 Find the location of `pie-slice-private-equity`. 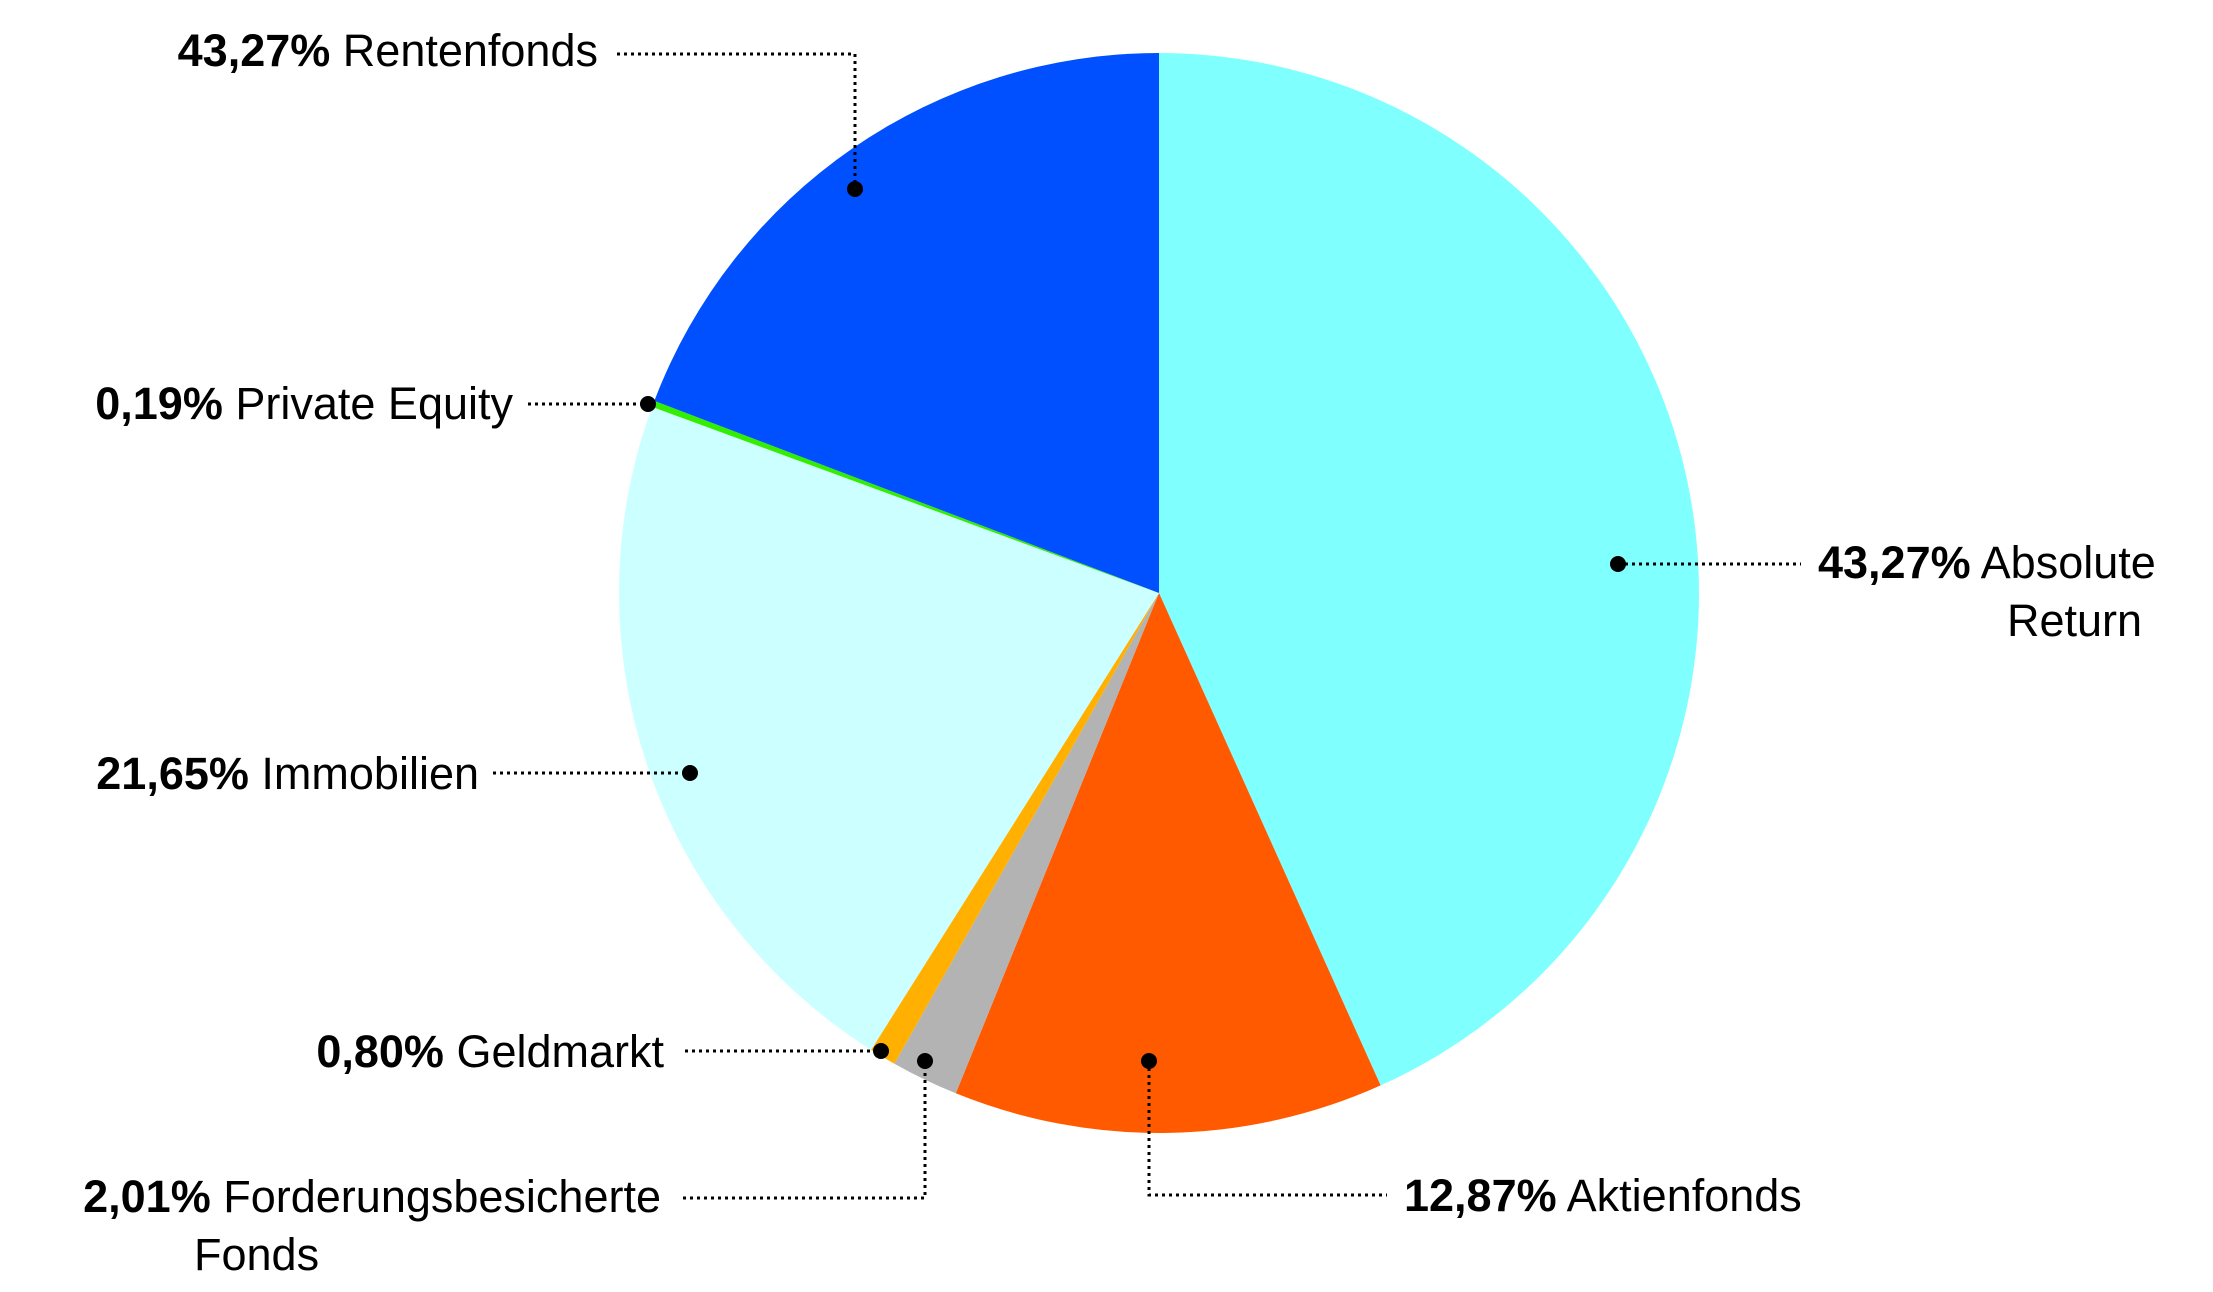

pie-slice-private-equity is located at coordinates (905, 496).